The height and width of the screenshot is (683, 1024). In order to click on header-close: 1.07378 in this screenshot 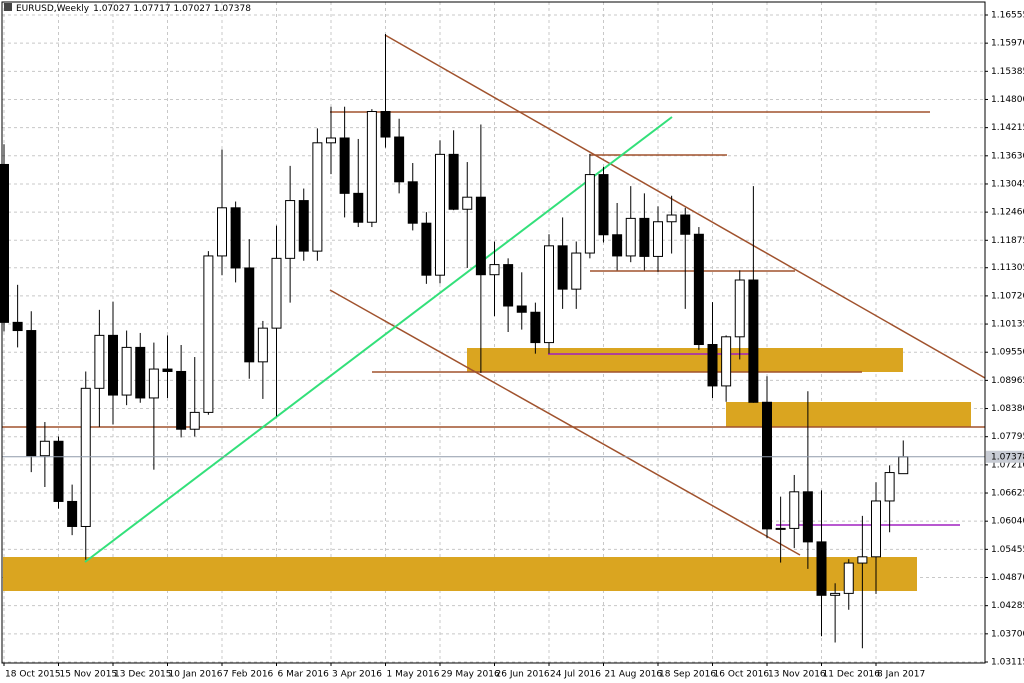, I will do `click(232, 9)`.